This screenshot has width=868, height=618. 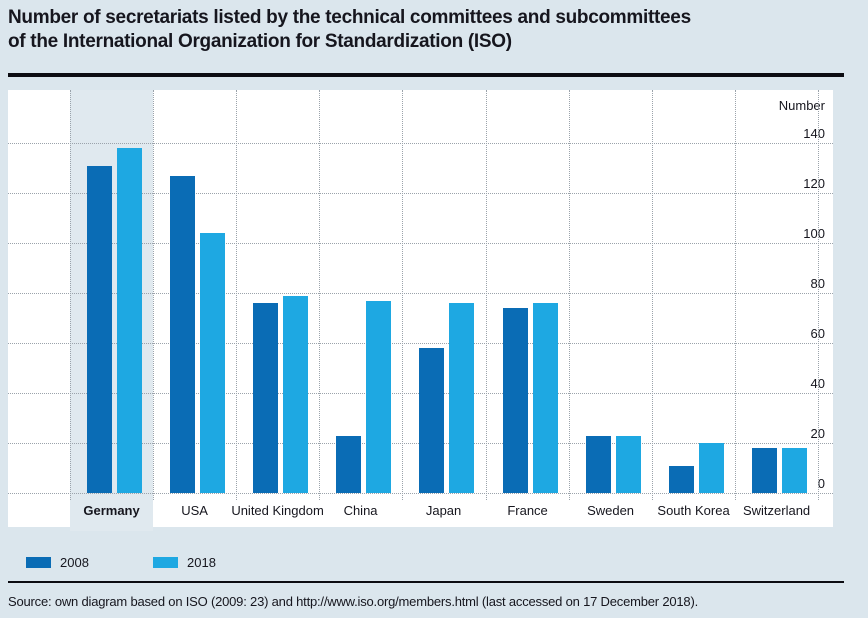 What do you see at coordinates (182, 334) in the screenshot?
I see `bar-usa-2008` at bounding box center [182, 334].